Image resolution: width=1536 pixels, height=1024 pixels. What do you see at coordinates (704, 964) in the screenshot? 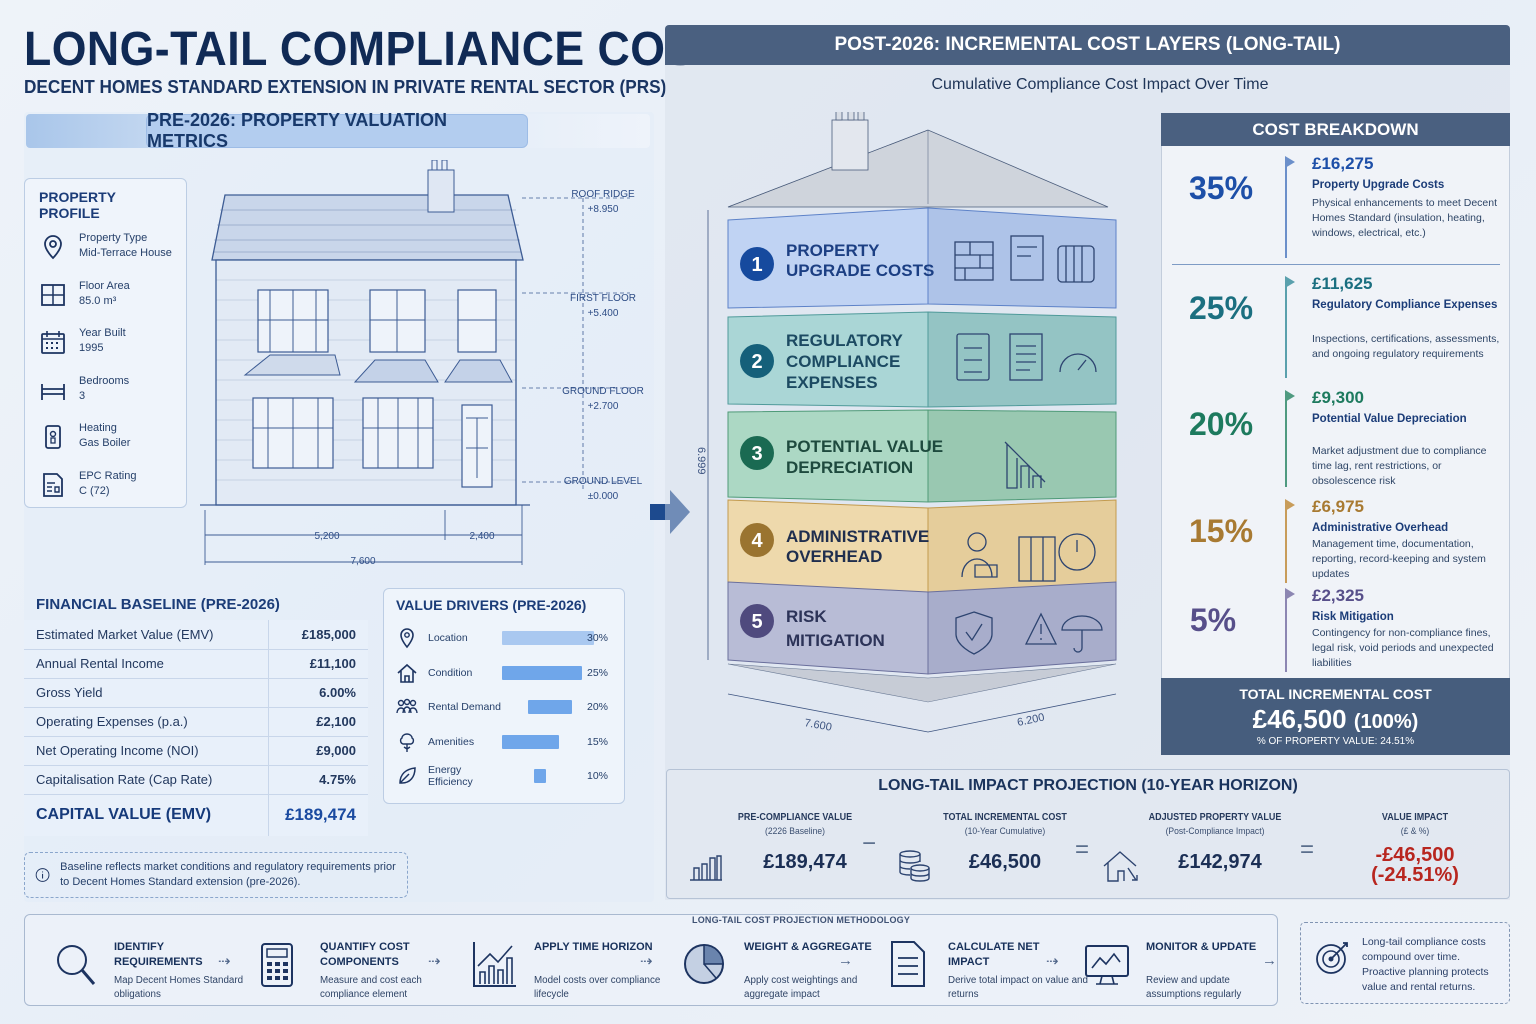
I see `pie-chart-icon` at bounding box center [704, 964].